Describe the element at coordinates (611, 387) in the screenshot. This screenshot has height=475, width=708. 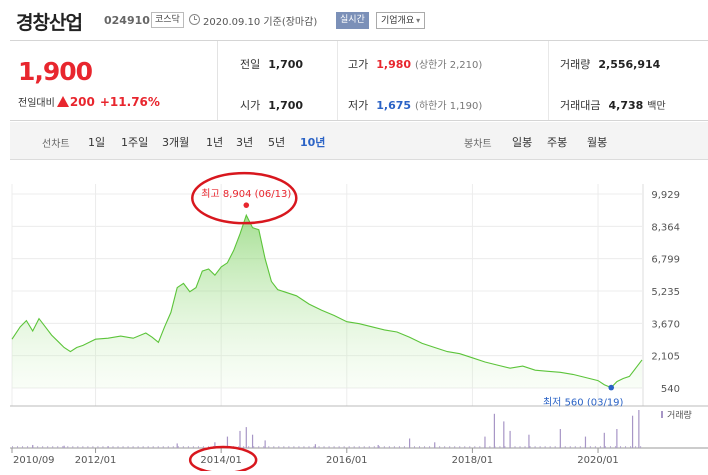
I see `low-point-marker` at that location.